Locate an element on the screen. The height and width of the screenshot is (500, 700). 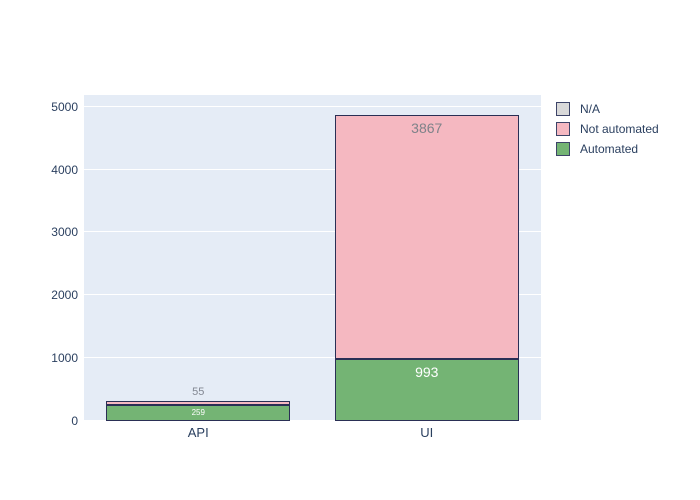
bar-segment-automated-api is located at coordinates (198, 412).